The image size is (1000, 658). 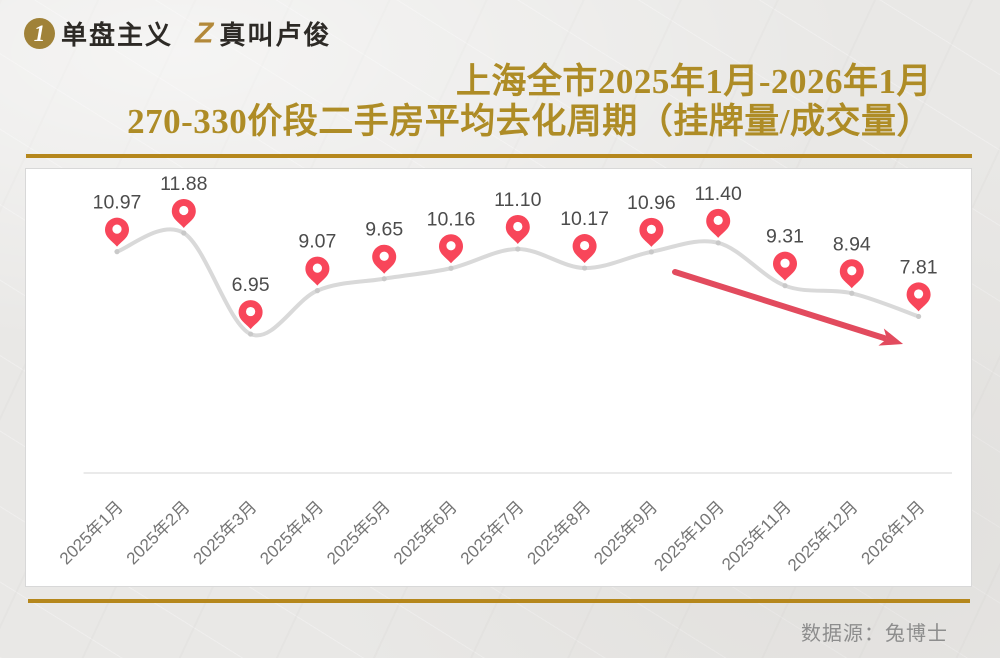 What do you see at coordinates (225, 532) in the screenshot?
I see `x-axis-label: 2025年3月` at bounding box center [225, 532].